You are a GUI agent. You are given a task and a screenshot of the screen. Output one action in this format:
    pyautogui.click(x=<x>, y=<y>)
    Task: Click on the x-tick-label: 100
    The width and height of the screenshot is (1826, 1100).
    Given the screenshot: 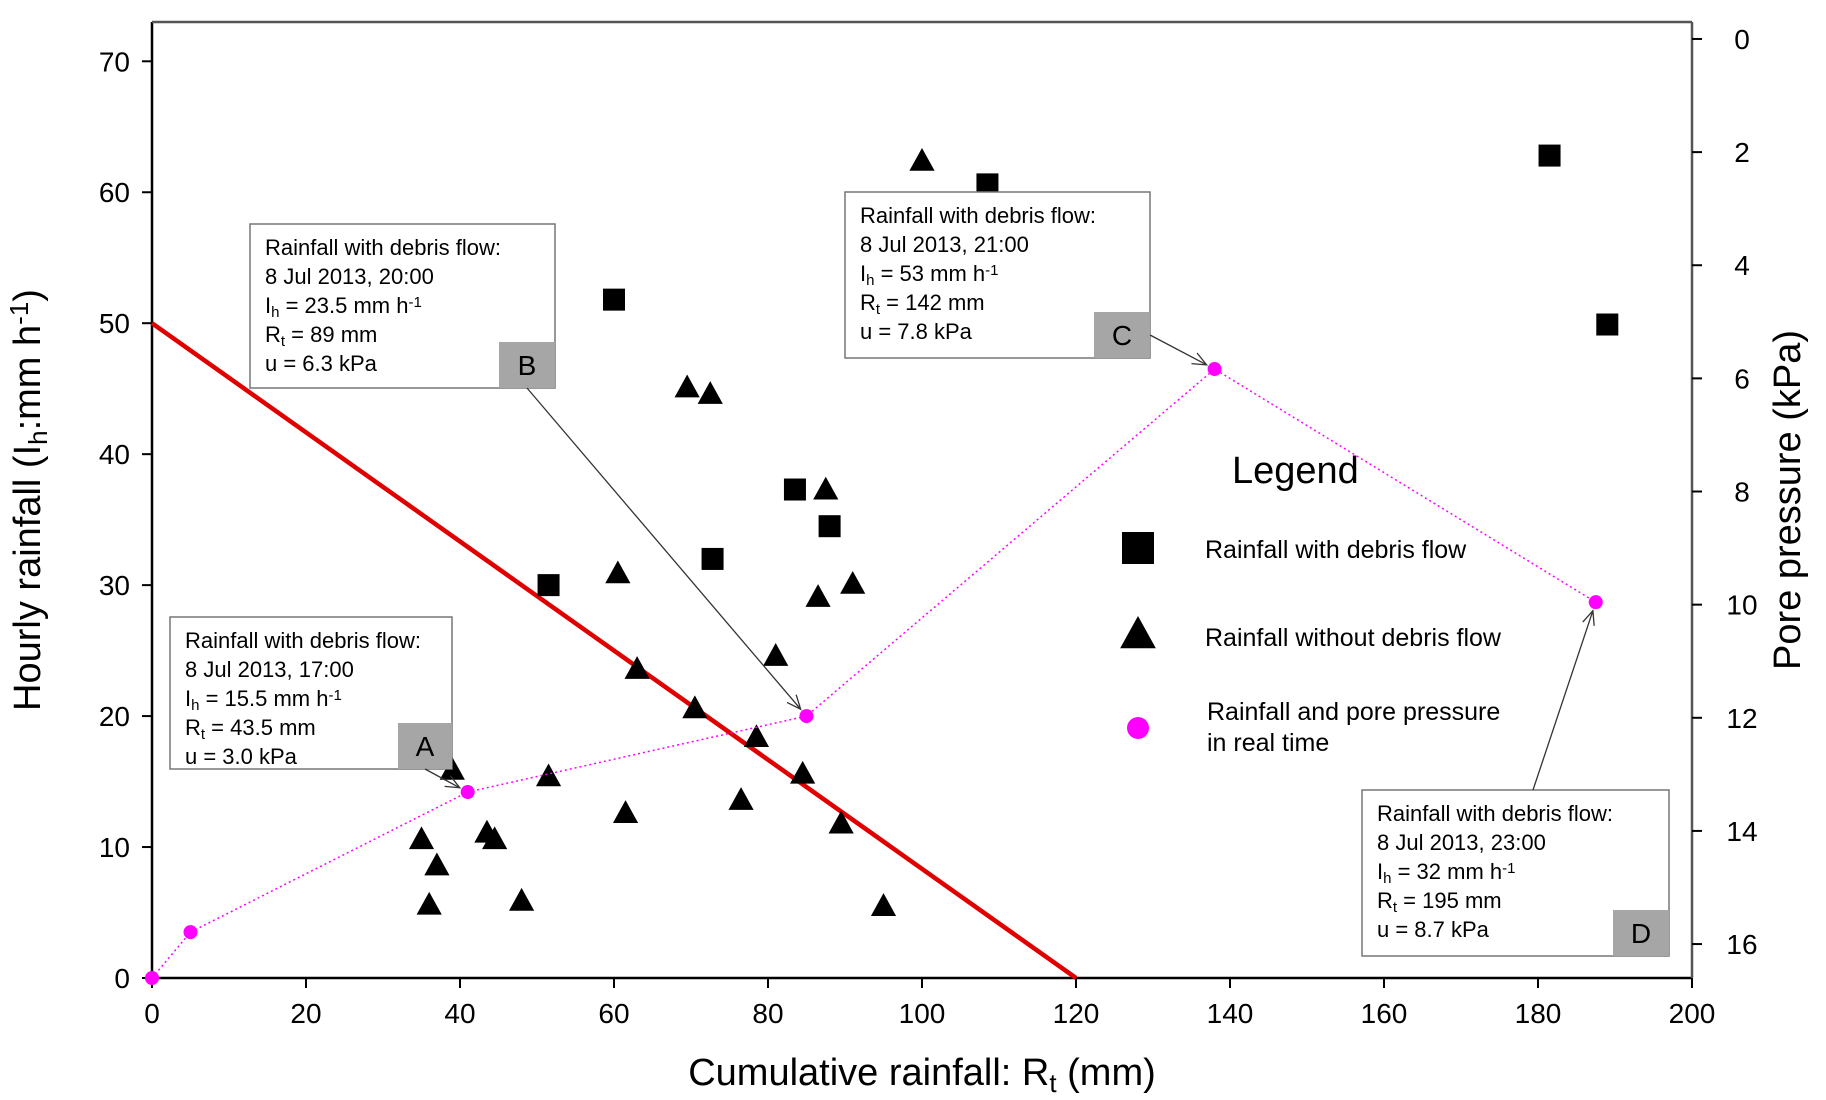 What is the action you would take?
    pyautogui.click(x=922, y=1013)
    